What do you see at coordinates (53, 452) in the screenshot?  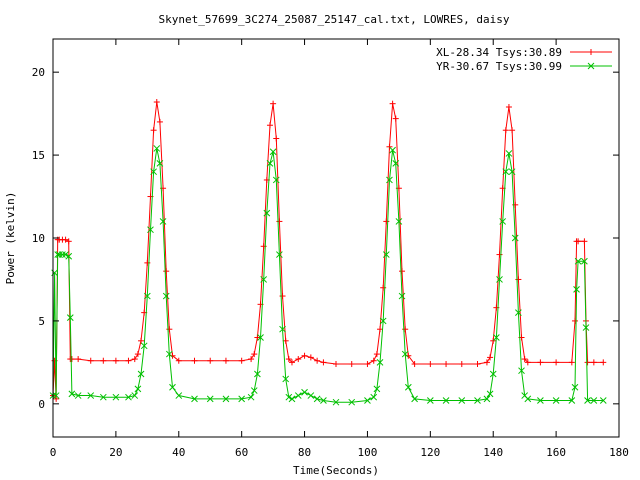 I see `x-tick-label: 0` at bounding box center [53, 452].